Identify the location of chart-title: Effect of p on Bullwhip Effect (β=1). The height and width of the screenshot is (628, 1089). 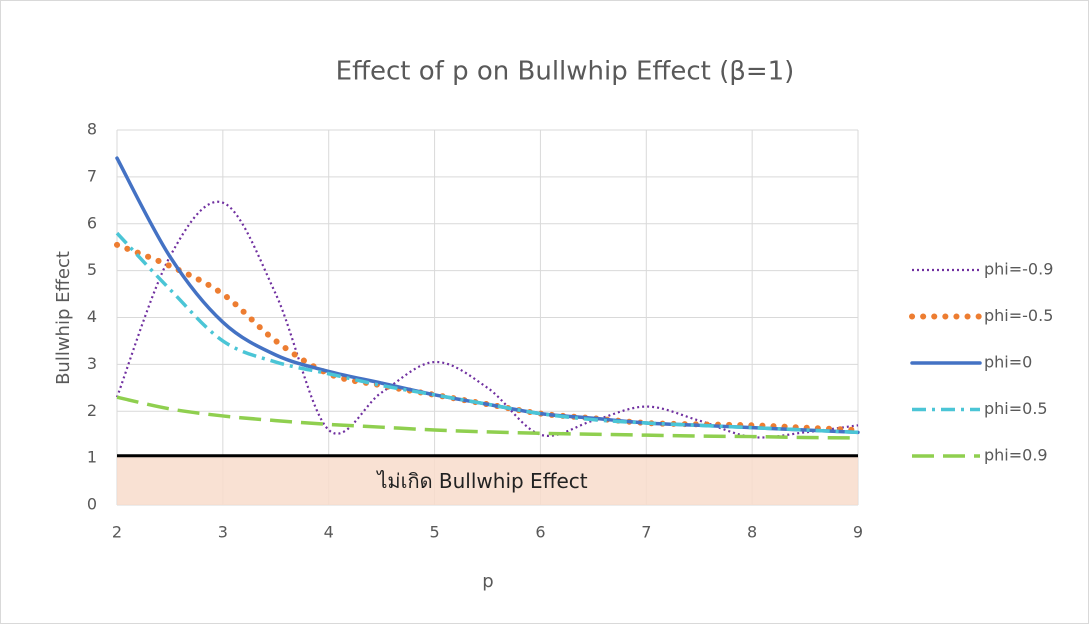
(565, 72).